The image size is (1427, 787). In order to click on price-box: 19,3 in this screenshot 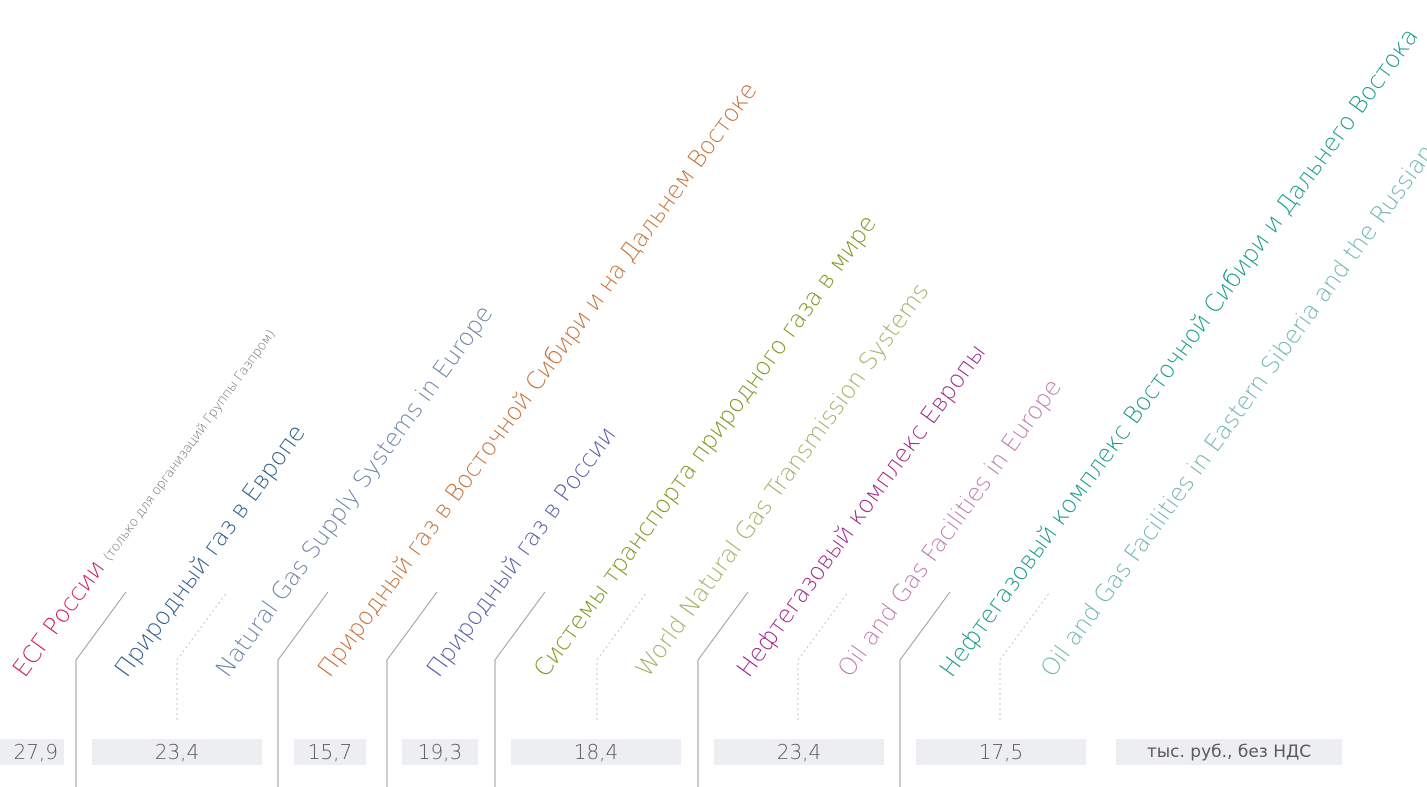, I will do `click(440, 752)`.